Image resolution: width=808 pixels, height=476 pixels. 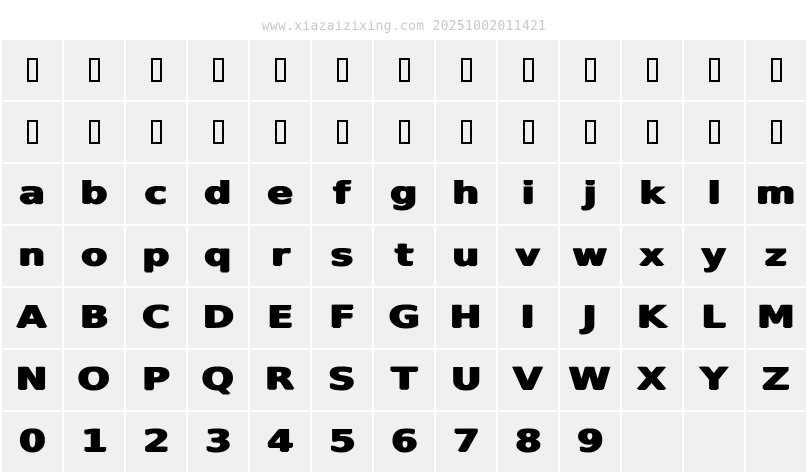 I want to click on glyph-cell: p, so click(x=156, y=256).